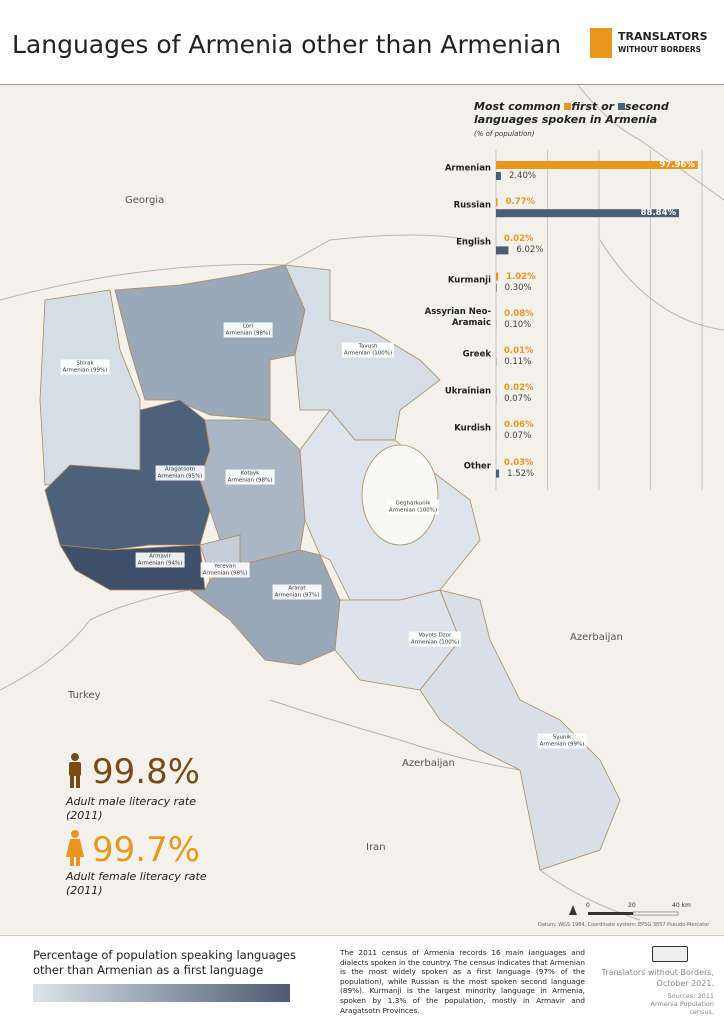  What do you see at coordinates (520, 202) in the screenshot?
I see `value-label: 0.77%` at bounding box center [520, 202].